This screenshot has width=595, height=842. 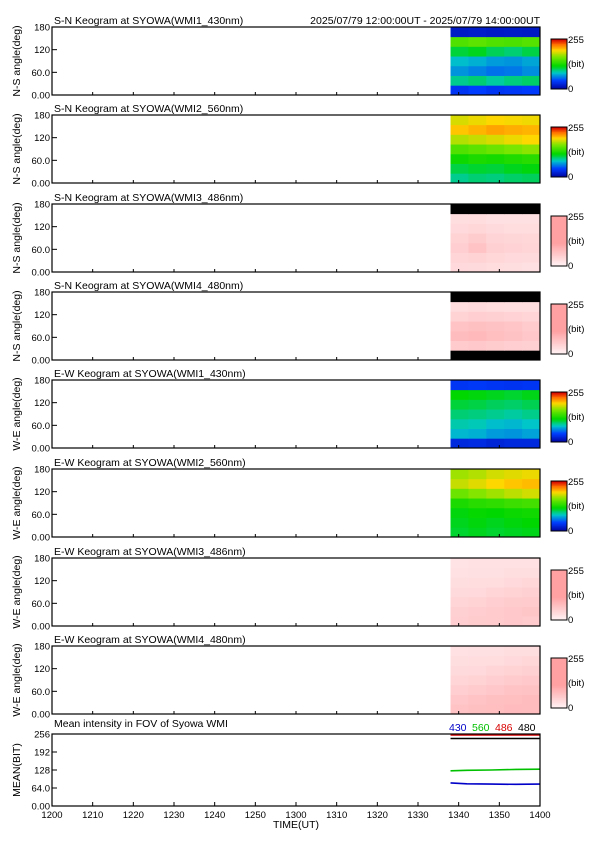 What do you see at coordinates (42, 28) in the screenshot?
I see `y-tick-label: 180` at bounding box center [42, 28].